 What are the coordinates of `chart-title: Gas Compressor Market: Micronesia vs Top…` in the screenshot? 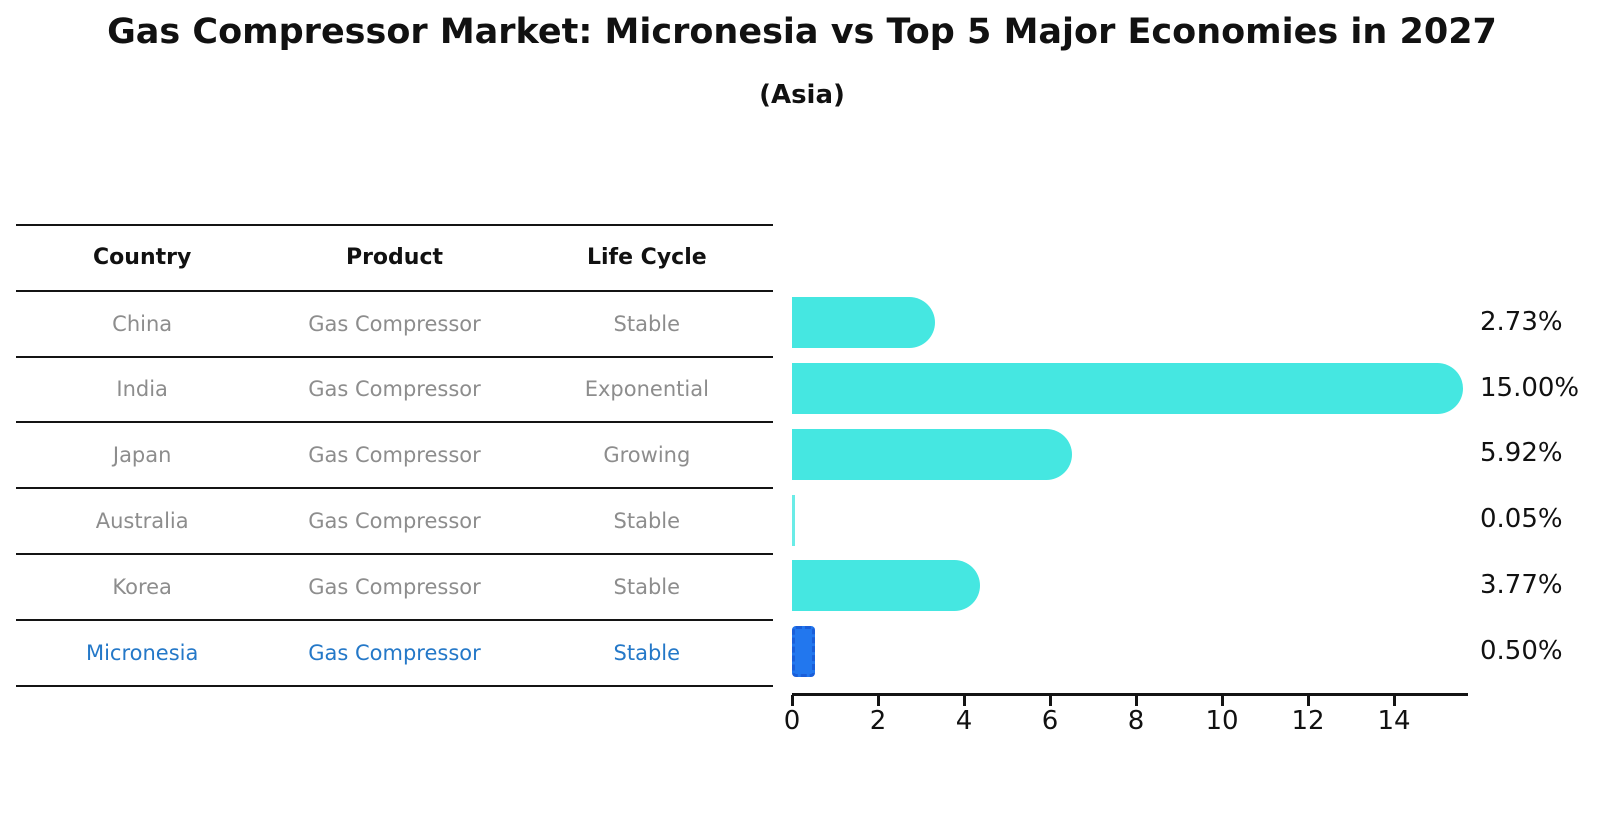 It's located at (802, 32).